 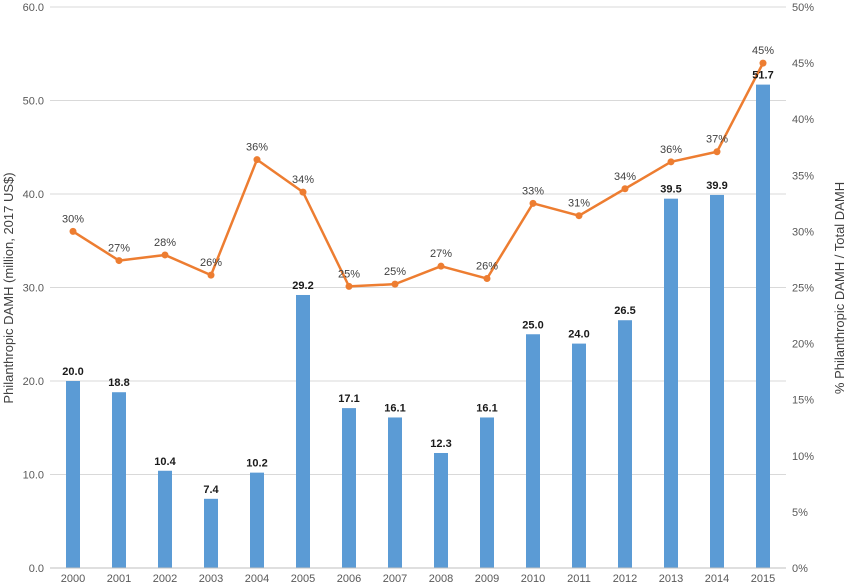 What do you see at coordinates (625, 579) in the screenshot?
I see `x-tick-label: 2012` at bounding box center [625, 579].